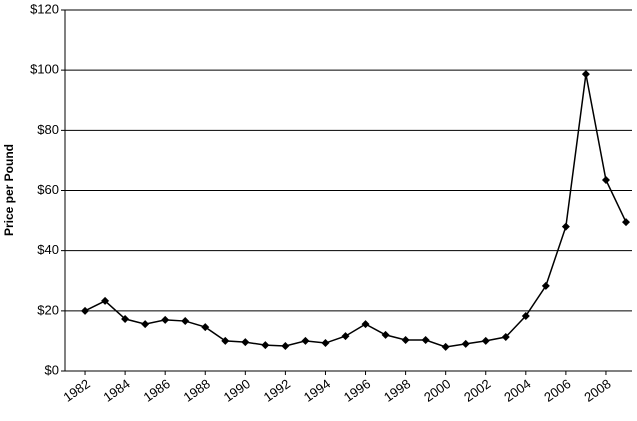  What do you see at coordinates (157, 390) in the screenshot?
I see `x-tick-label: 1986` at bounding box center [157, 390].